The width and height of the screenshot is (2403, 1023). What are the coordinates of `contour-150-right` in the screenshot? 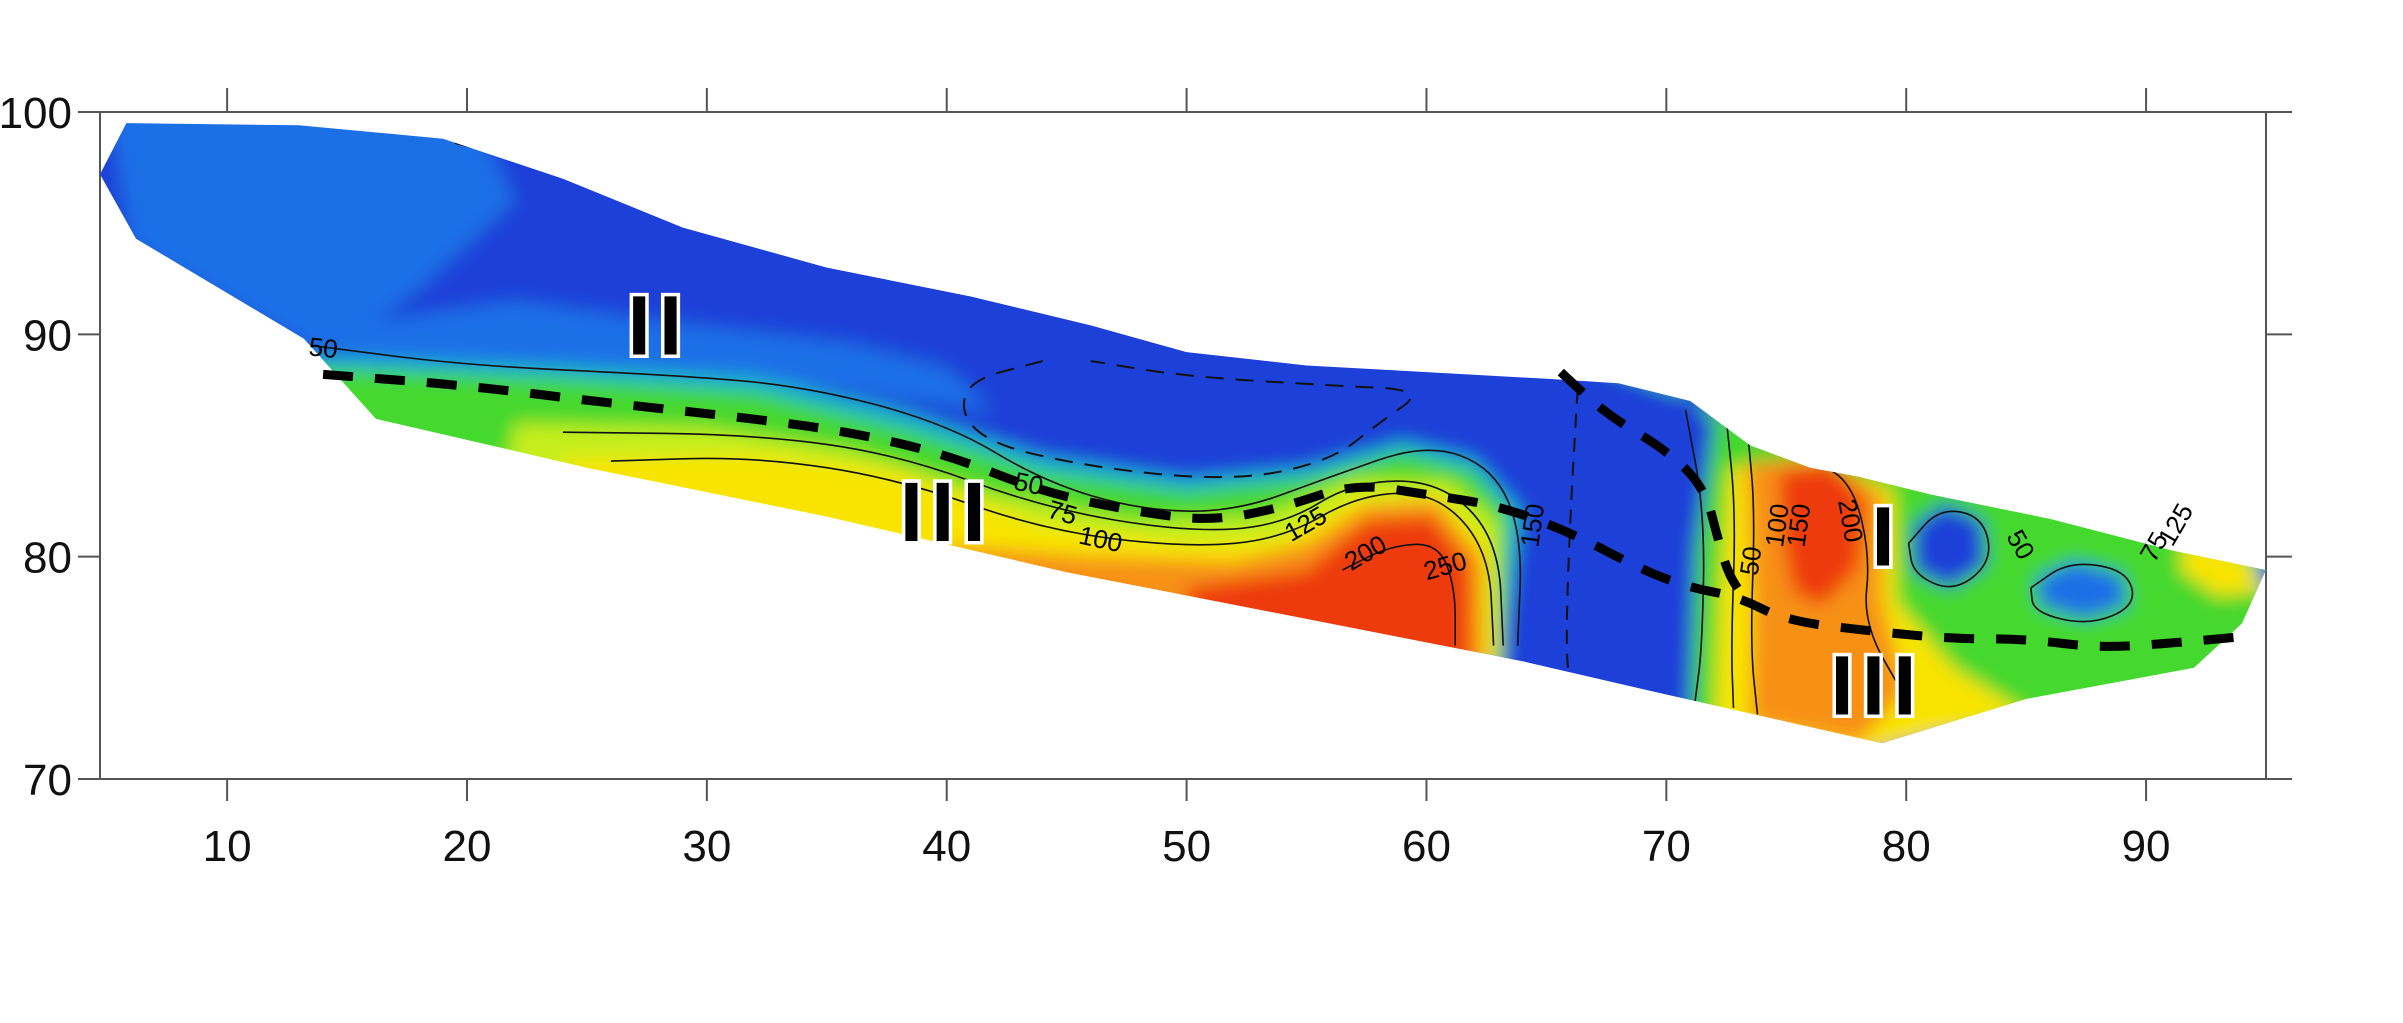 It's located at (1753, 574).